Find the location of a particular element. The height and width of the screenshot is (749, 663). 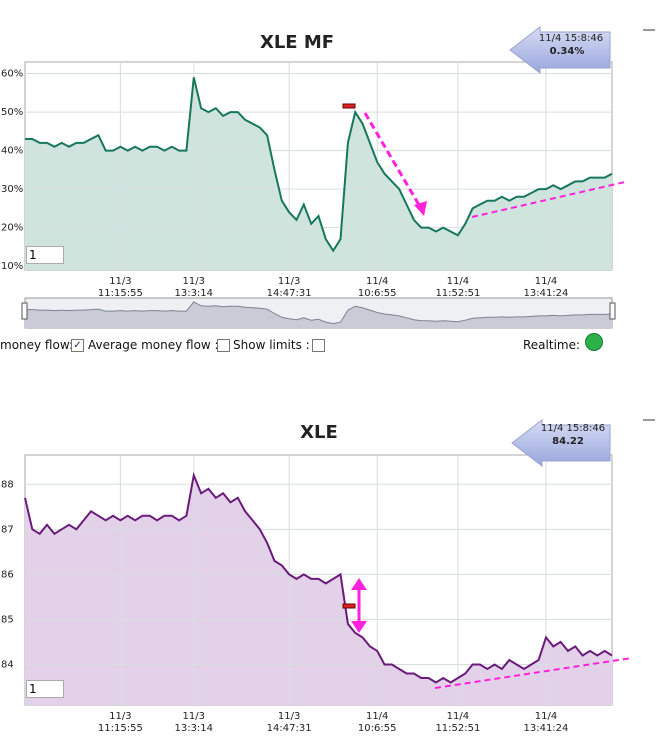

checkbox: ✓ is located at coordinates (77, 345).